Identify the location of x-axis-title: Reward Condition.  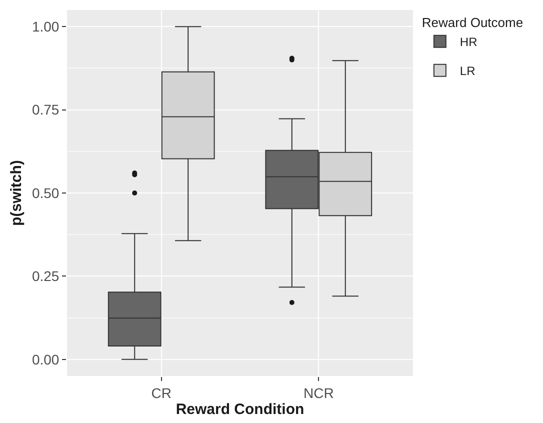
(240, 409).